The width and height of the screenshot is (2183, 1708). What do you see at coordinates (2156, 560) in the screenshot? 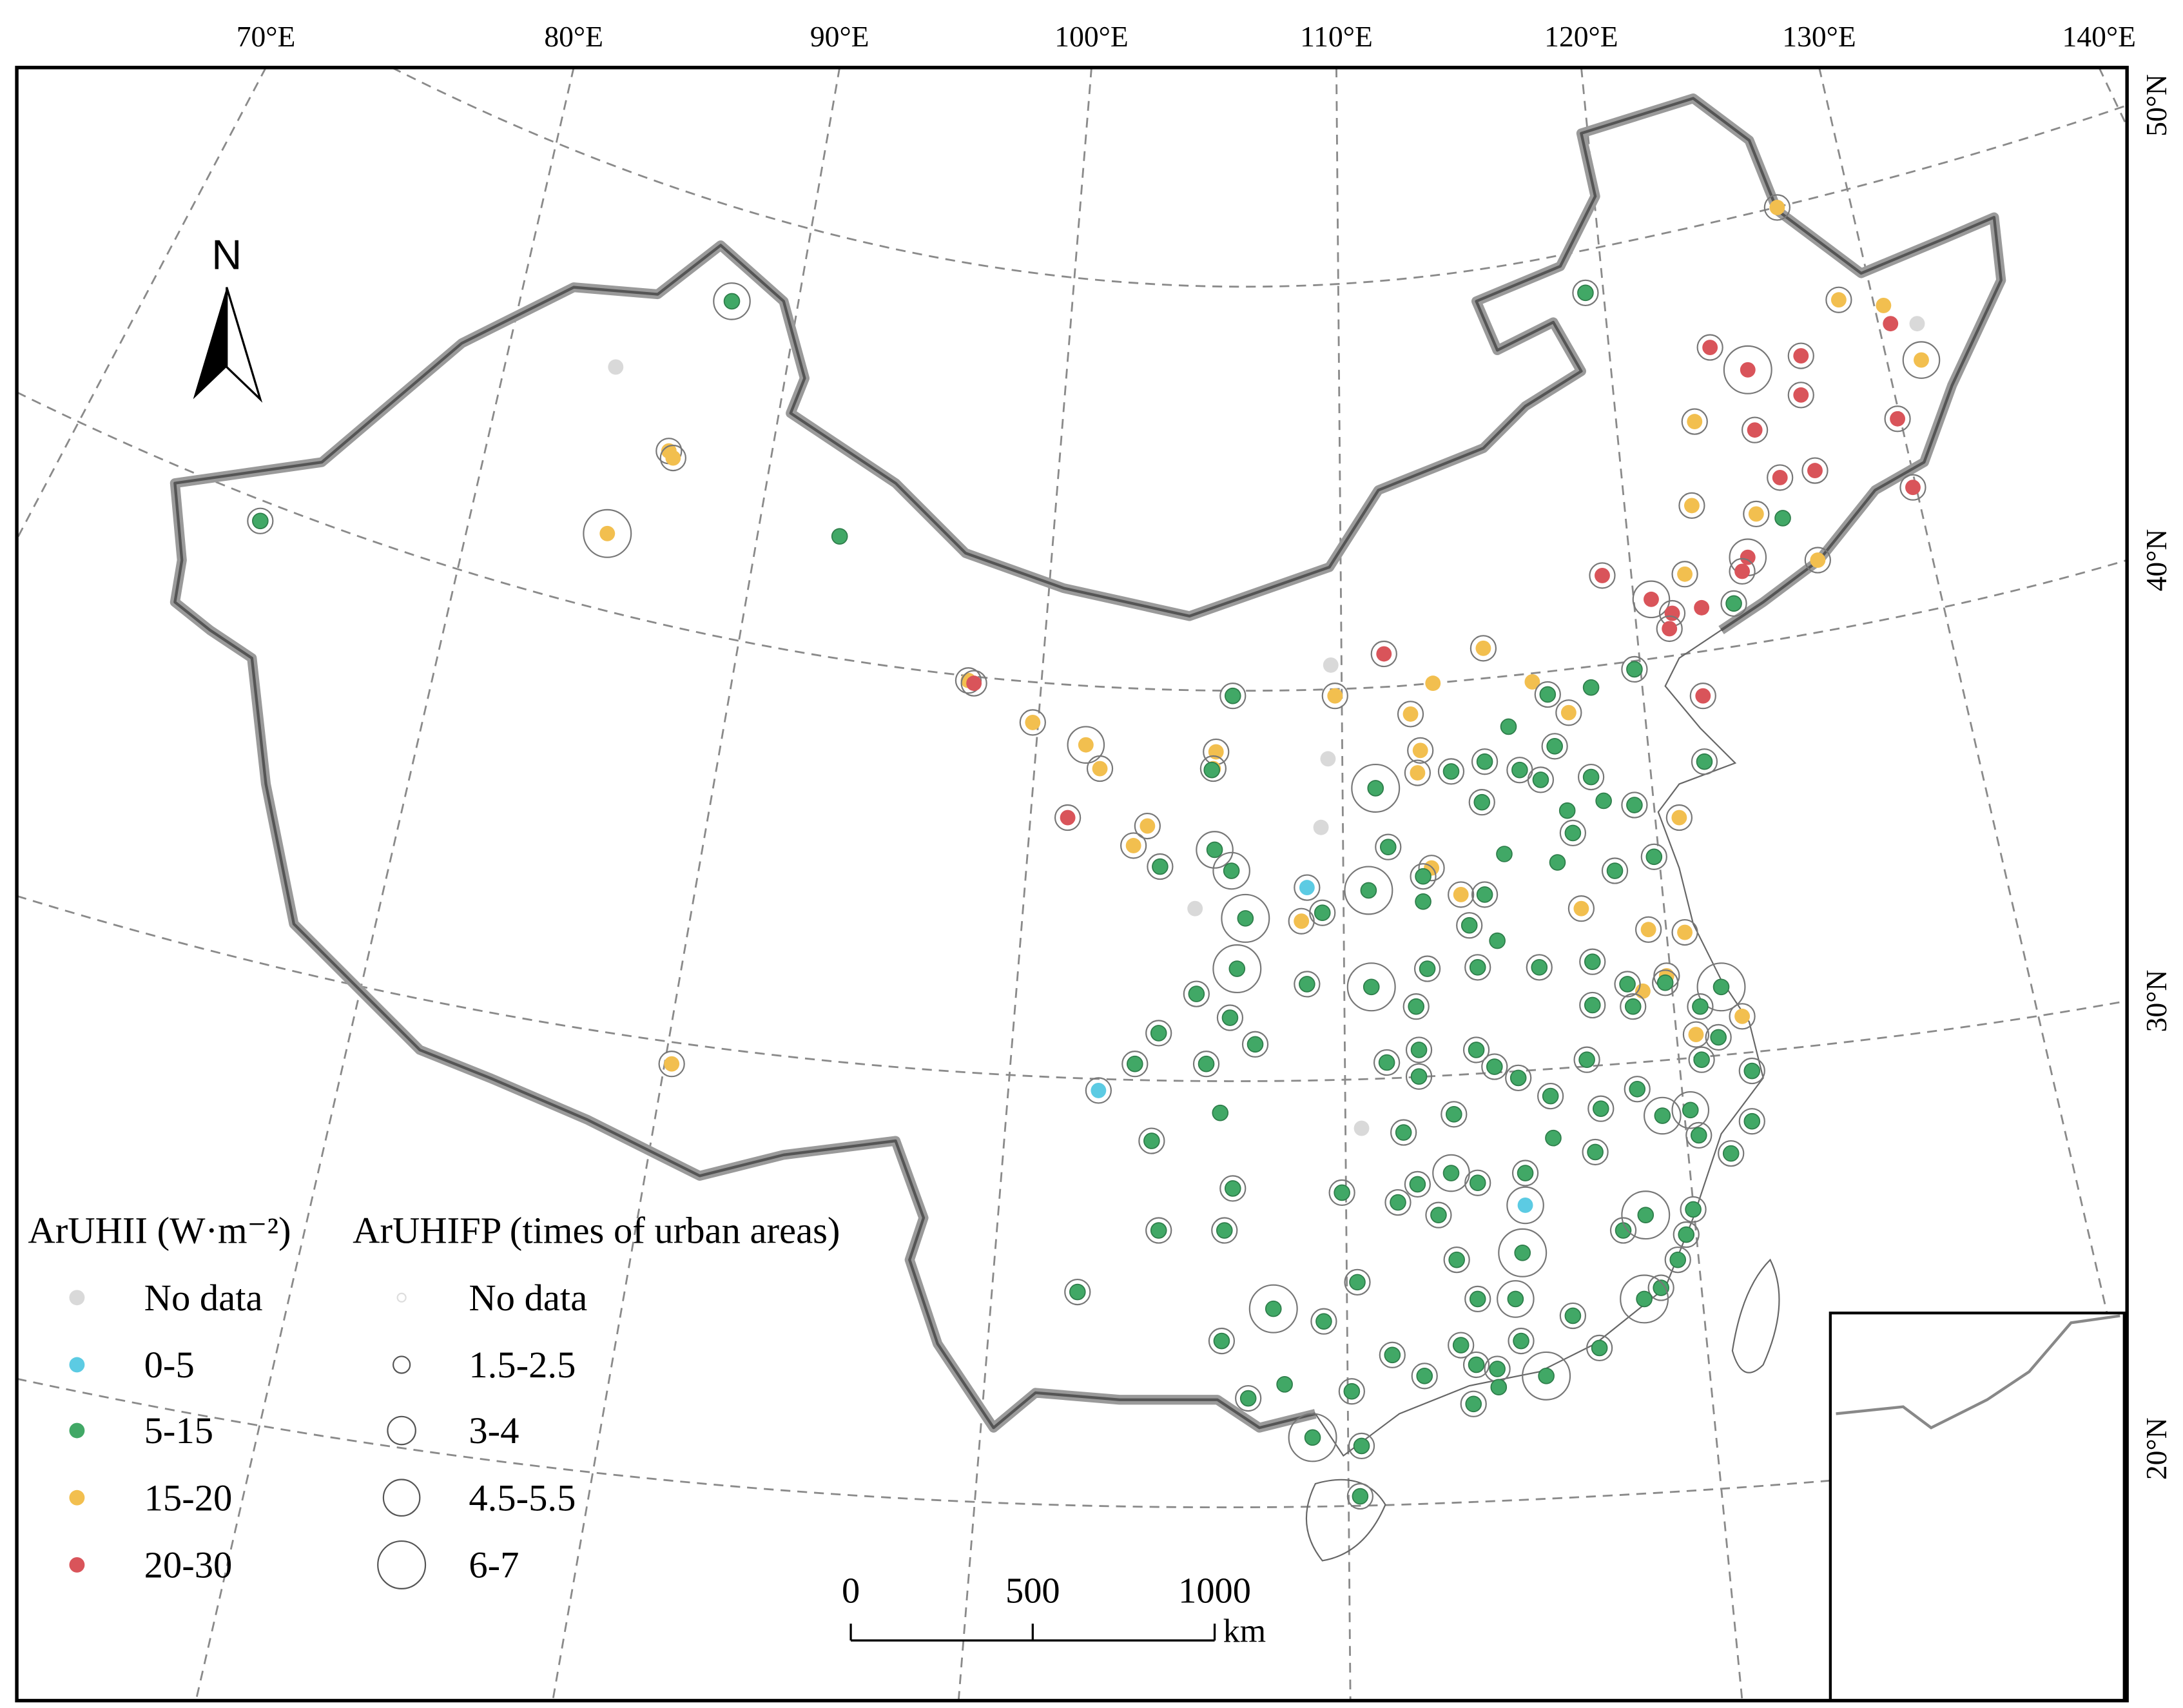
I see `lat-label: 40°N` at bounding box center [2156, 560].